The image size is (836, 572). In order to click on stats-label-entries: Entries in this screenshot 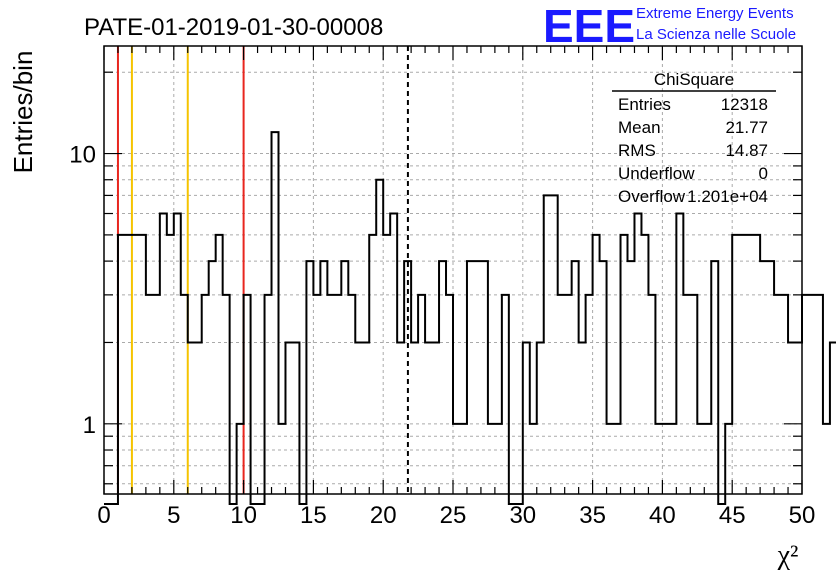, I will do `click(644, 104)`.